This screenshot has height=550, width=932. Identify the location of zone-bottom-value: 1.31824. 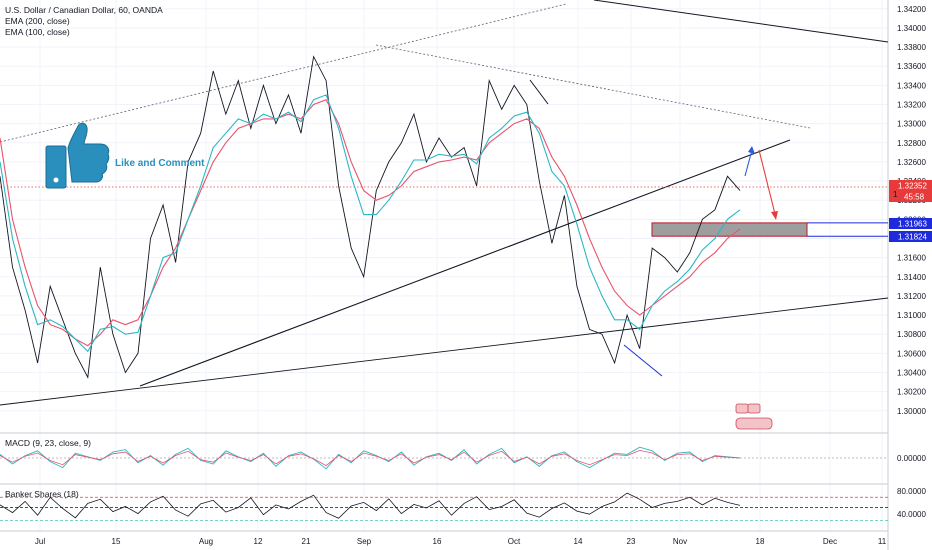
(912, 237).